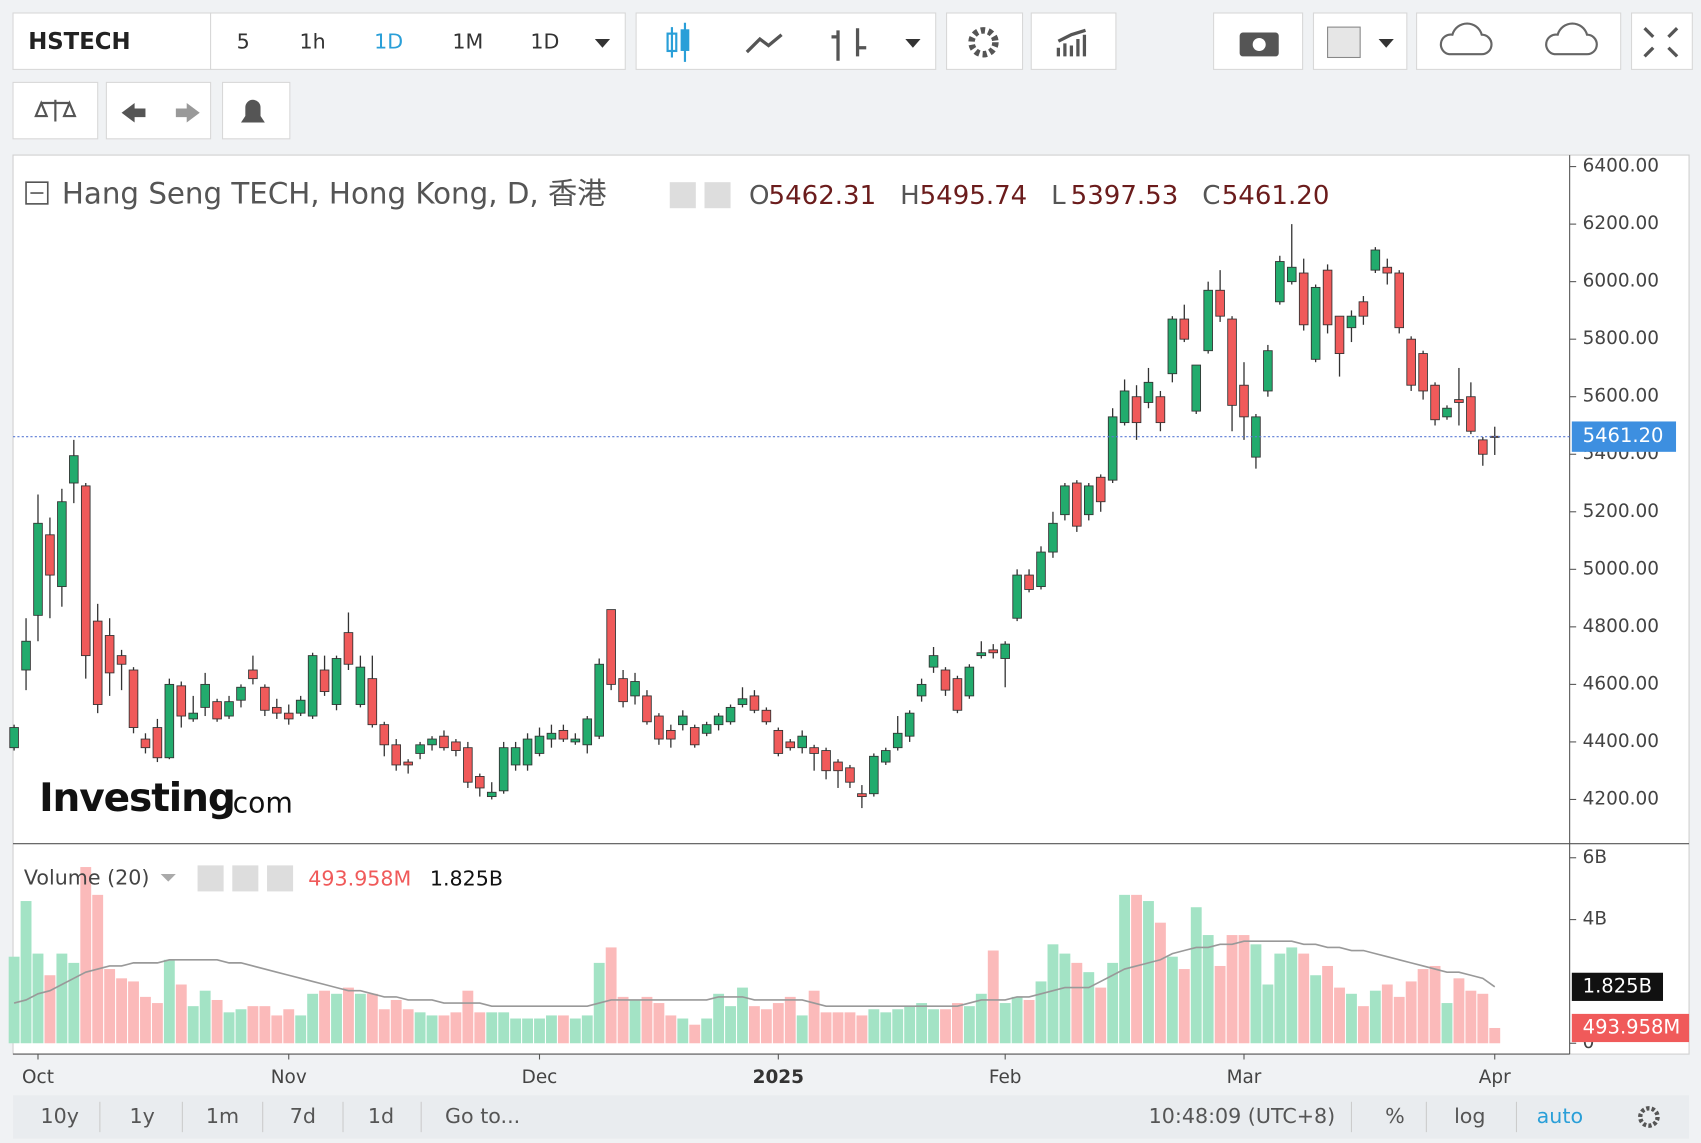 This screenshot has width=1701, height=1143. What do you see at coordinates (55, 110) in the screenshot?
I see `compare-button` at bounding box center [55, 110].